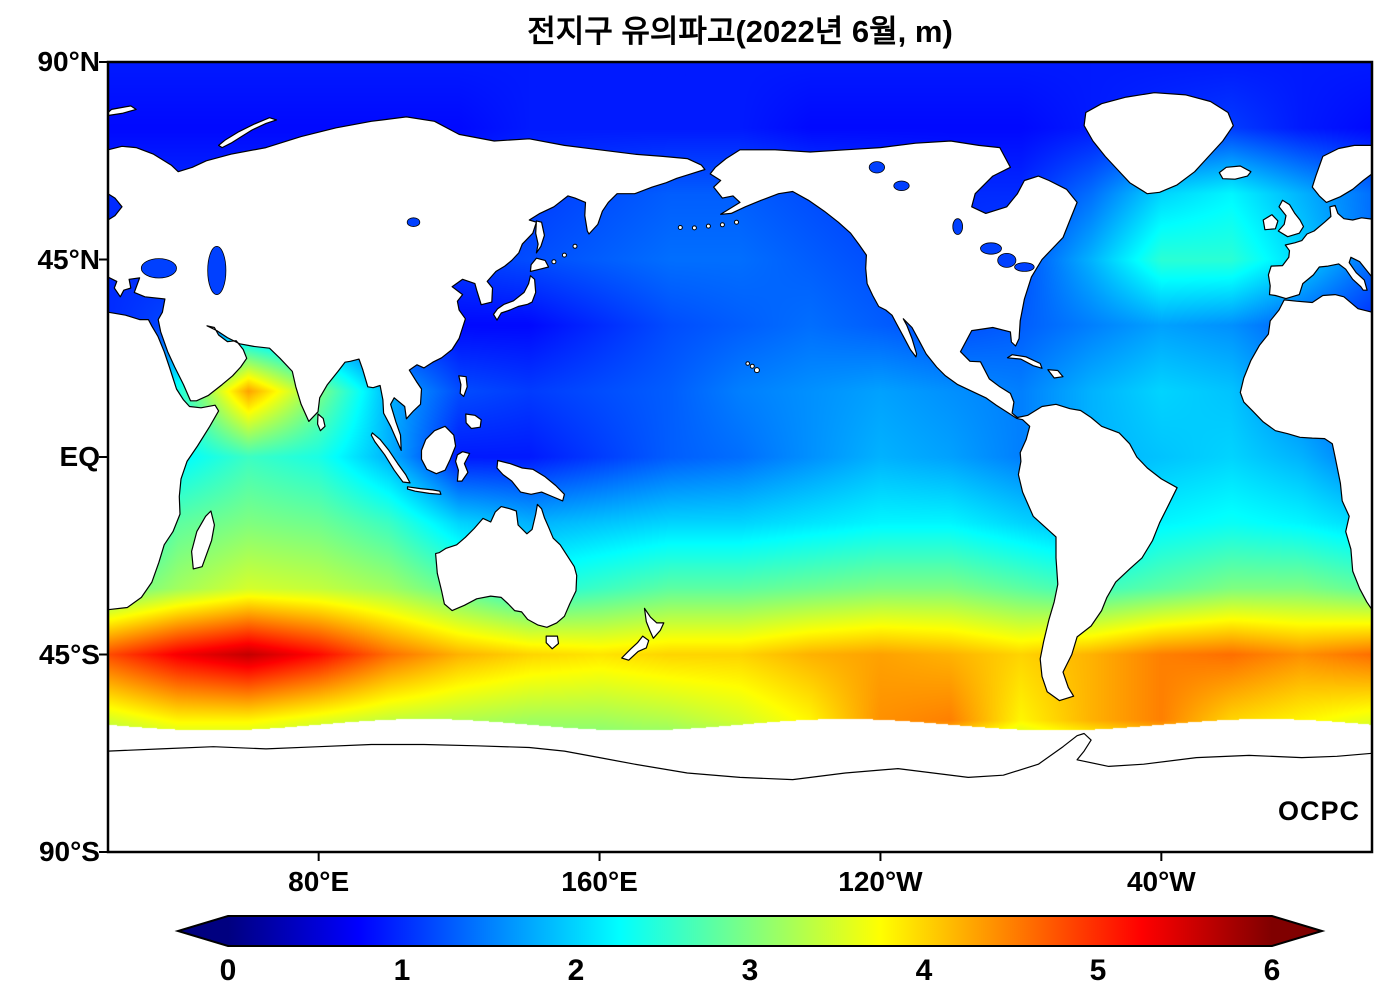 The width and height of the screenshot is (1400, 1001). Describe the element at coordinates (514, 298) in the screenshot. I see `land-honshu` at that location.